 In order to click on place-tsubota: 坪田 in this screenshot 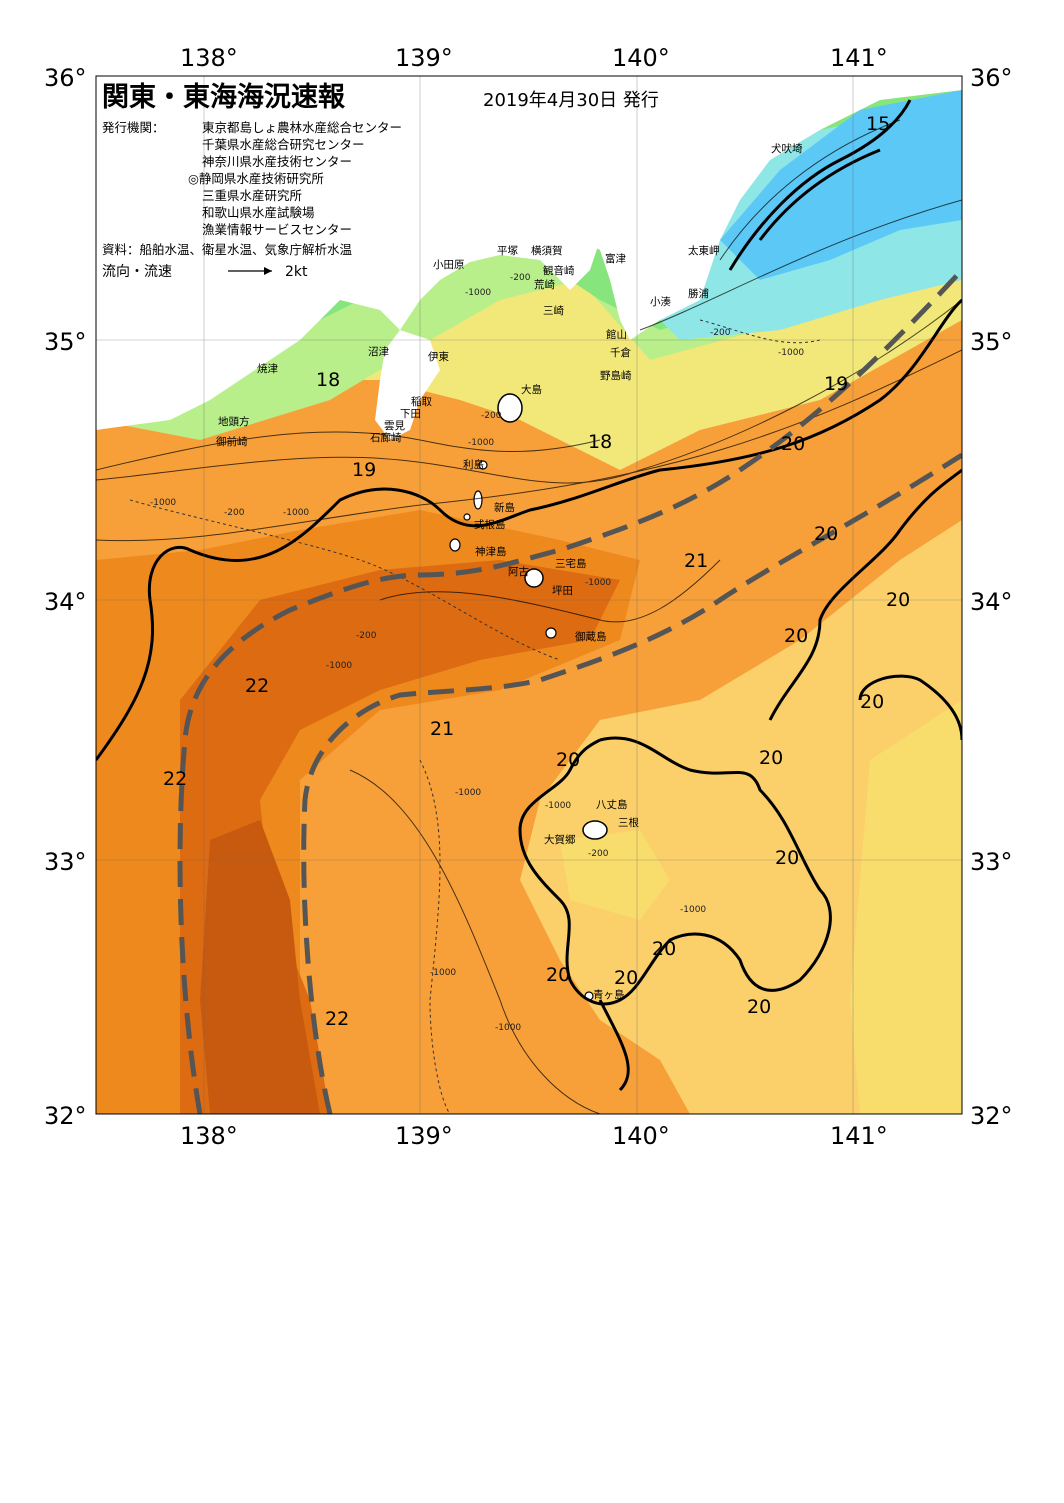, I will do `click(562, 590)`.